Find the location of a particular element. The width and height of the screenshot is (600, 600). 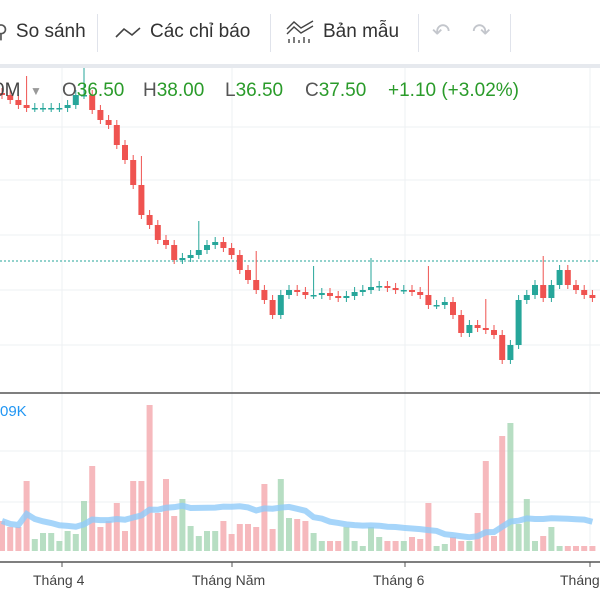

compare-button: ⚲ So sánh is located at coordinates (43, 32).